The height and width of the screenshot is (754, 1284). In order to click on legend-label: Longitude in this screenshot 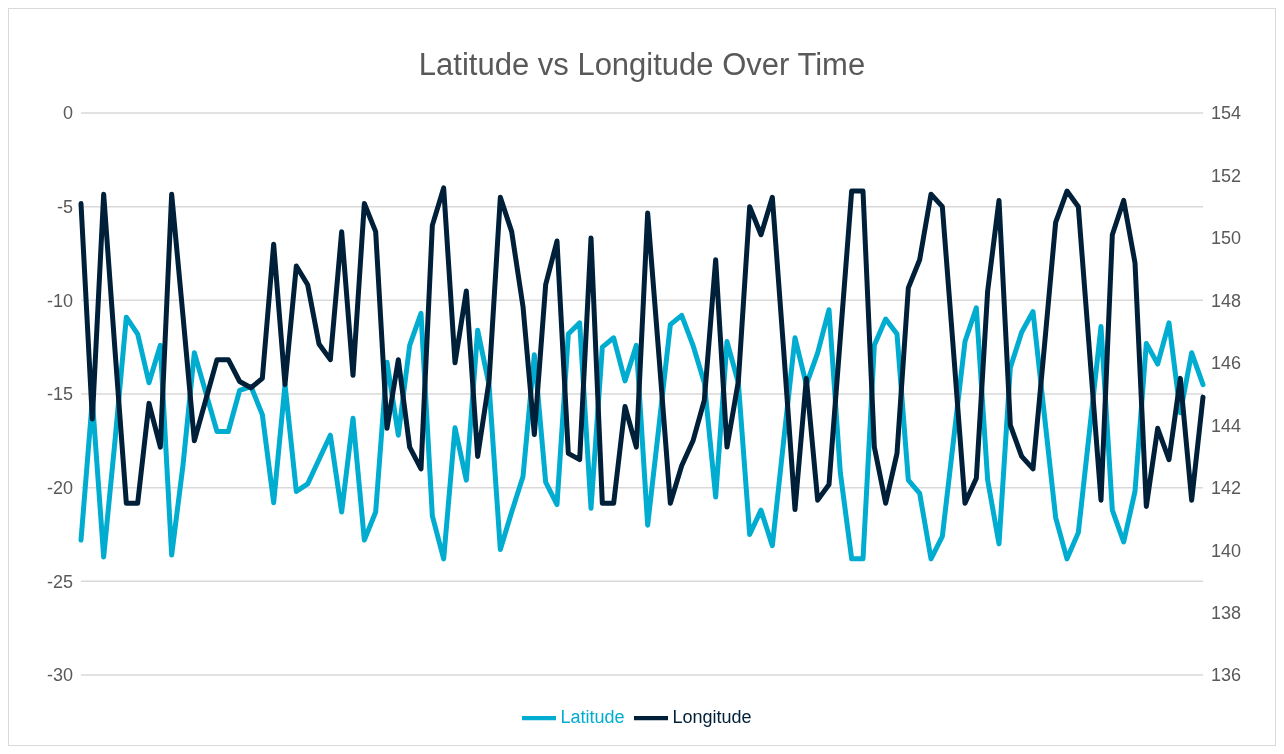, I will do `click(712, 716)`.